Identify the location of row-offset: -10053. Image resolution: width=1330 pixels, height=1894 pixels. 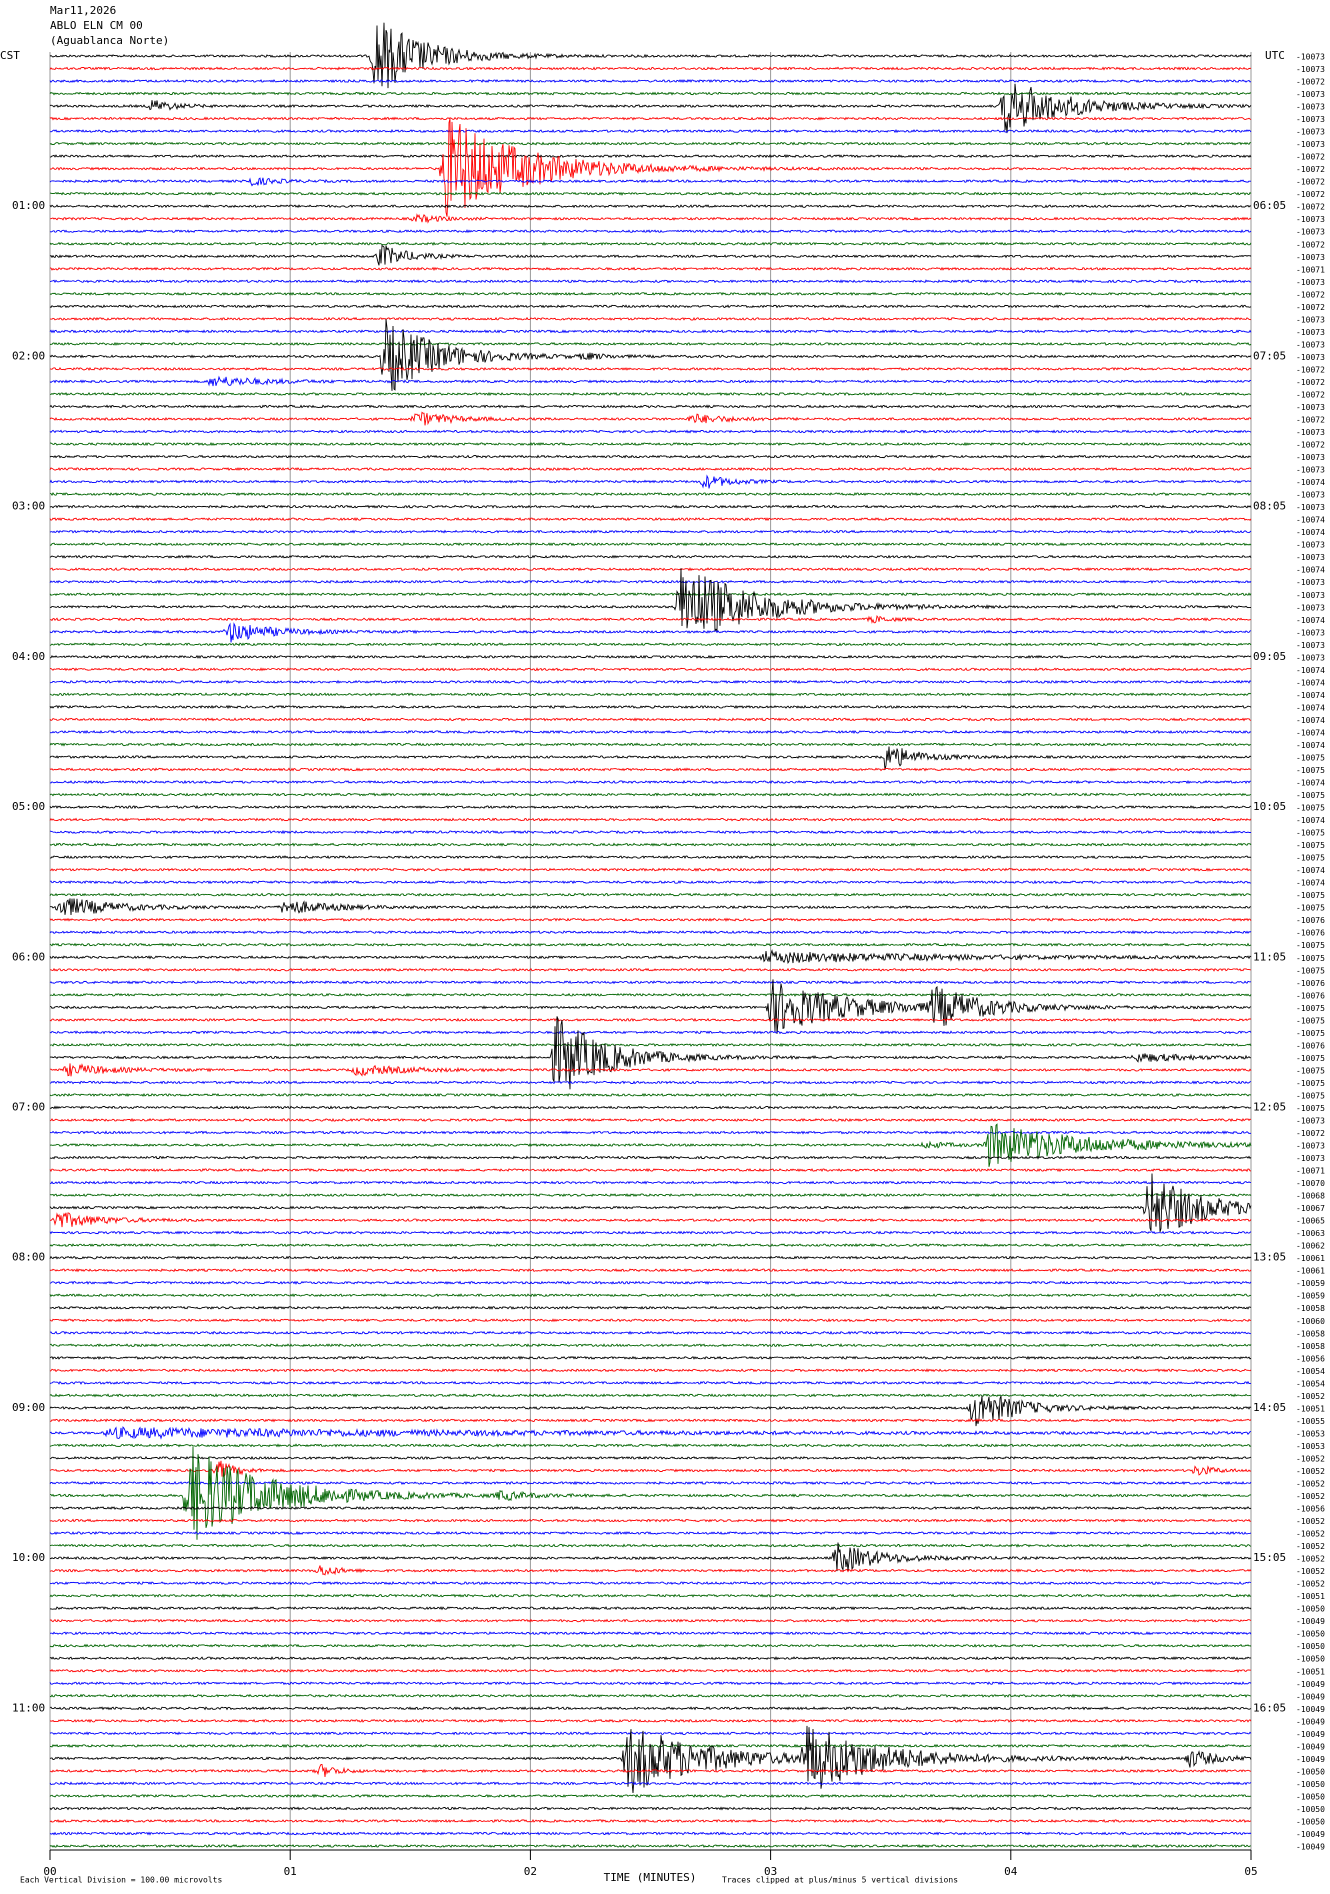
(1310, 1446).